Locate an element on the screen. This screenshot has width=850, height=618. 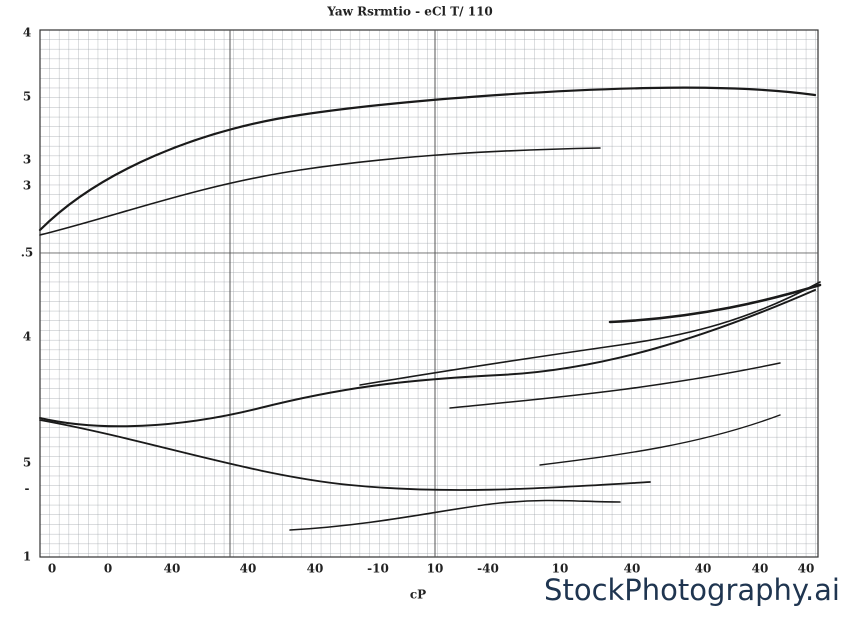
y-label: .5 is located at coordinates (27, 253).